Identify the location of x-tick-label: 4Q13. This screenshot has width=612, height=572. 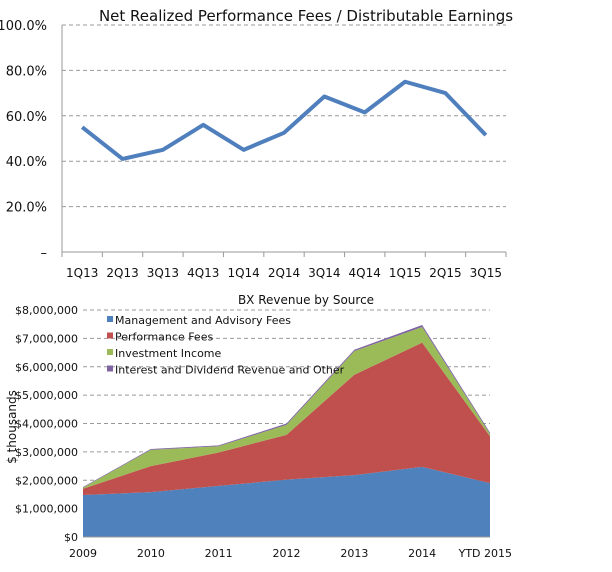
(203, 273).